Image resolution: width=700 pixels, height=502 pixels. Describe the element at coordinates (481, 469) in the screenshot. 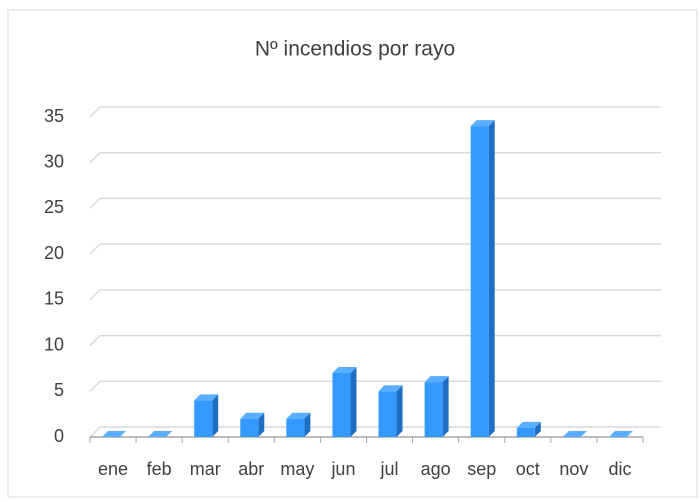

I see `x-tick-label: sep` at that location.